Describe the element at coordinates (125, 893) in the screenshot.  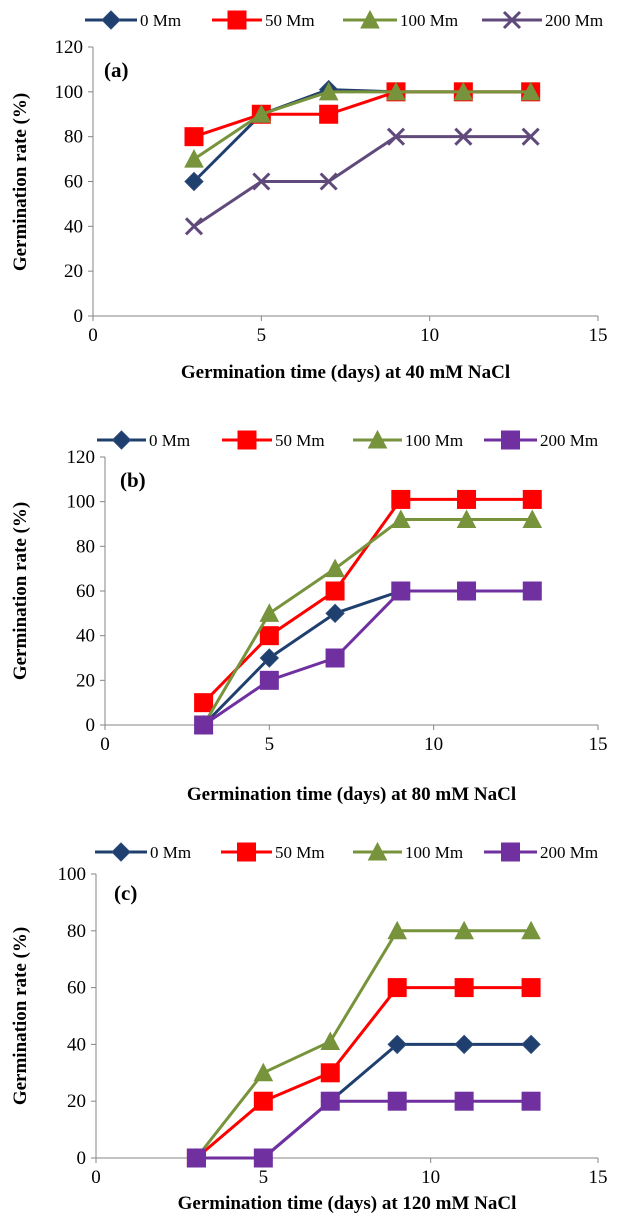
I see `panel-label: (c)` at that location.